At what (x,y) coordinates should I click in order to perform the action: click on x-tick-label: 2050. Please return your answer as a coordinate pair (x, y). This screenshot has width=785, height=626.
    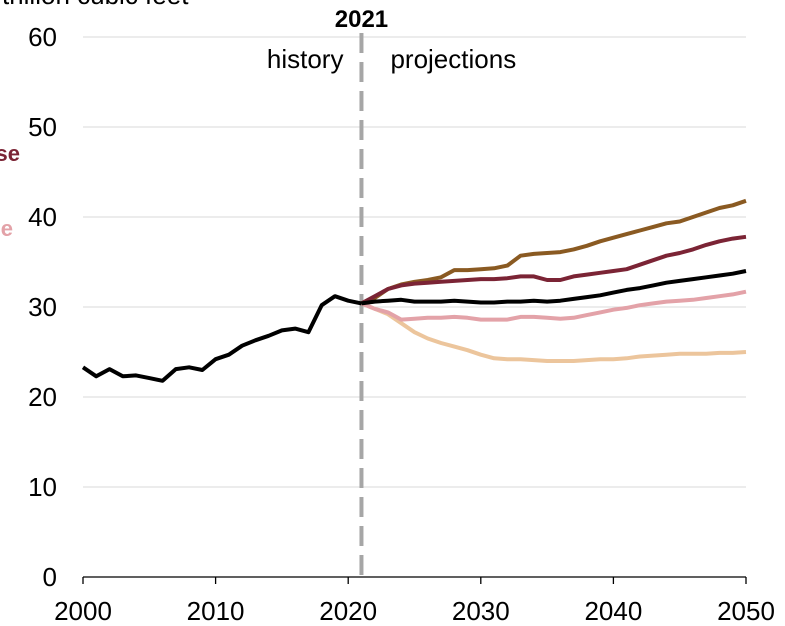
    Looking at the image, I should click on (746, 611).